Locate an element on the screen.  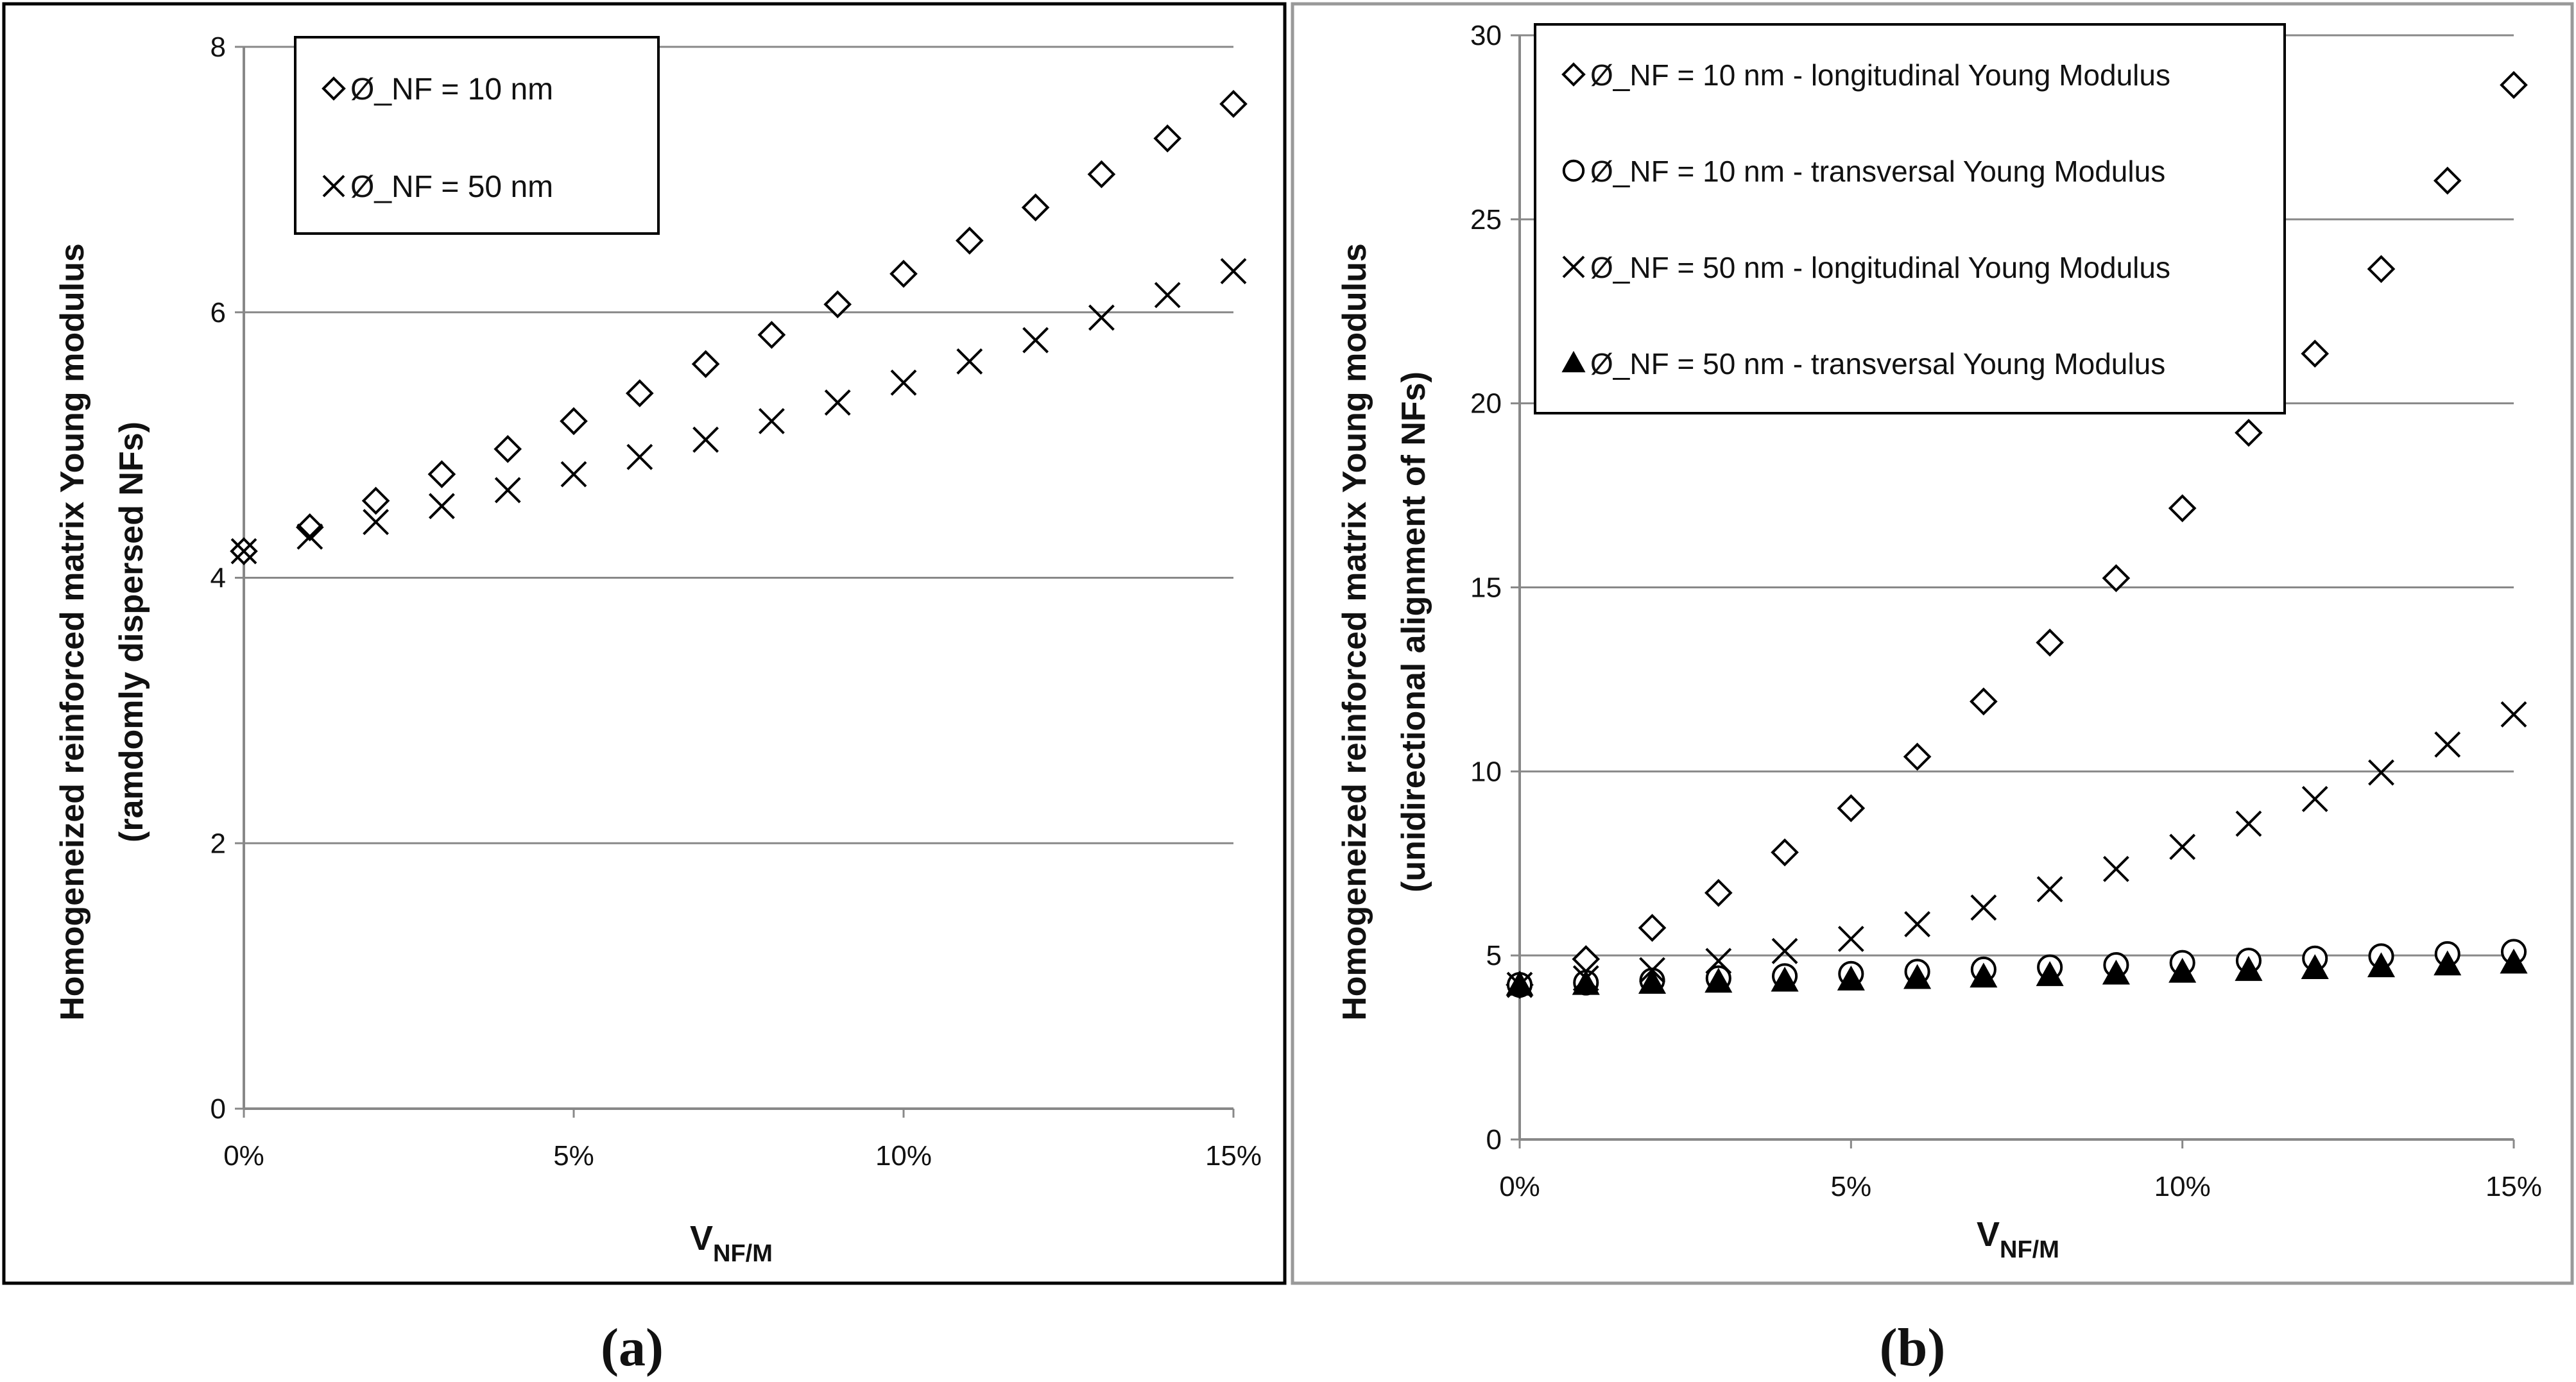
panel-b-x-label: VNF/M is located at coordinates (2018, 1239).